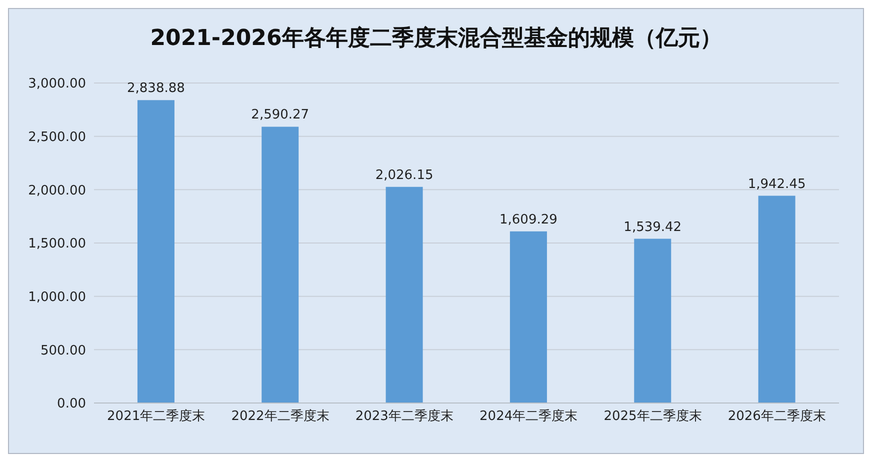 The width and height of the screenshot is (872, 462). I want to click on x-tick-label: 2023年二季度末, so click(404, 416).